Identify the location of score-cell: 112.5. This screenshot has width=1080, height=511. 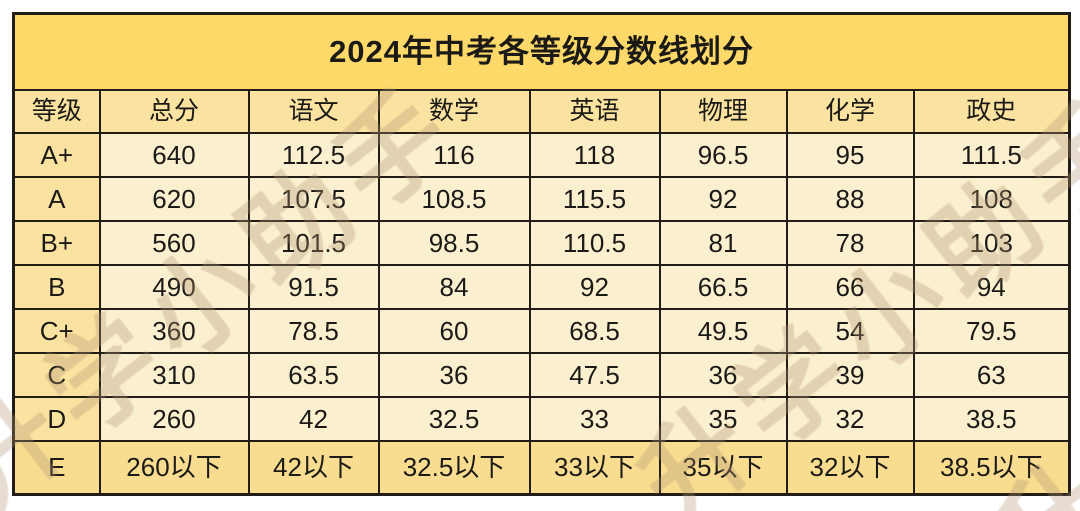
(313, 154).